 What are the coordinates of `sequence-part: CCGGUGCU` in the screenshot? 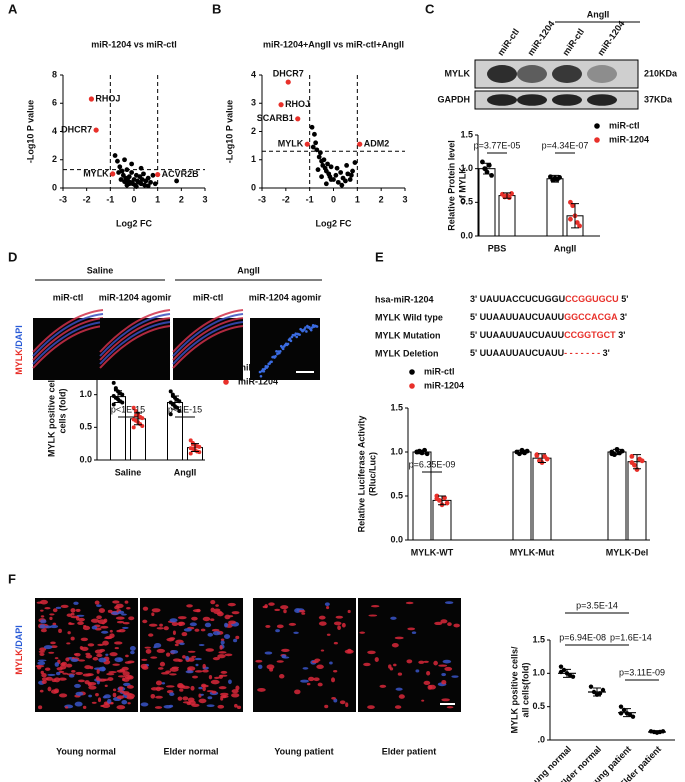 It's located at (592, 299).